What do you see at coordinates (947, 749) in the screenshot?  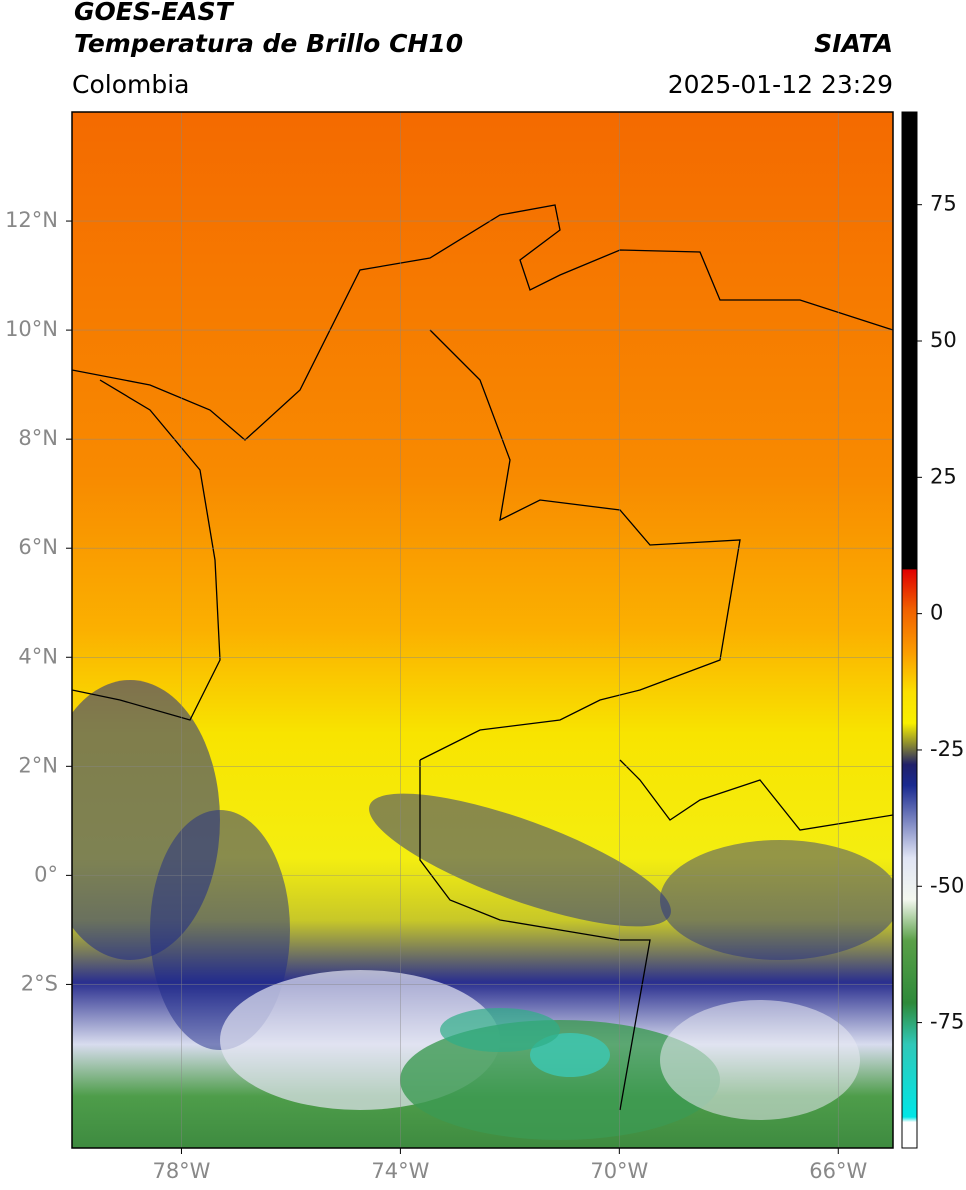 I see `colorbar-tick-label: -25` at bounding box center [947, 749].